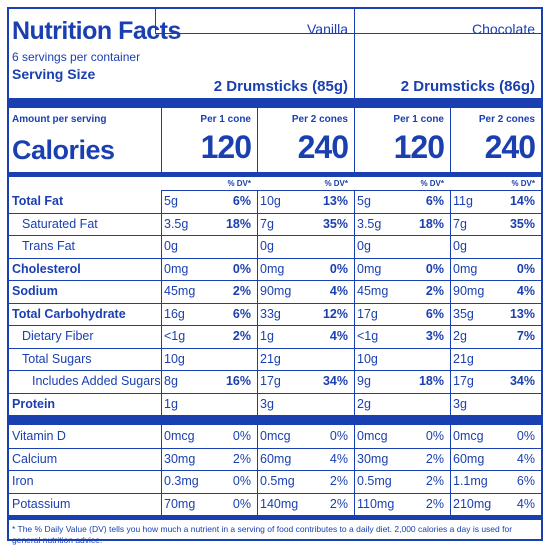 This screenshot has height=550, width=550. Describe the element at coordinates (69, 313) in the screenshot. I see `nutrient-name: Total Carbohydrate` at that location.